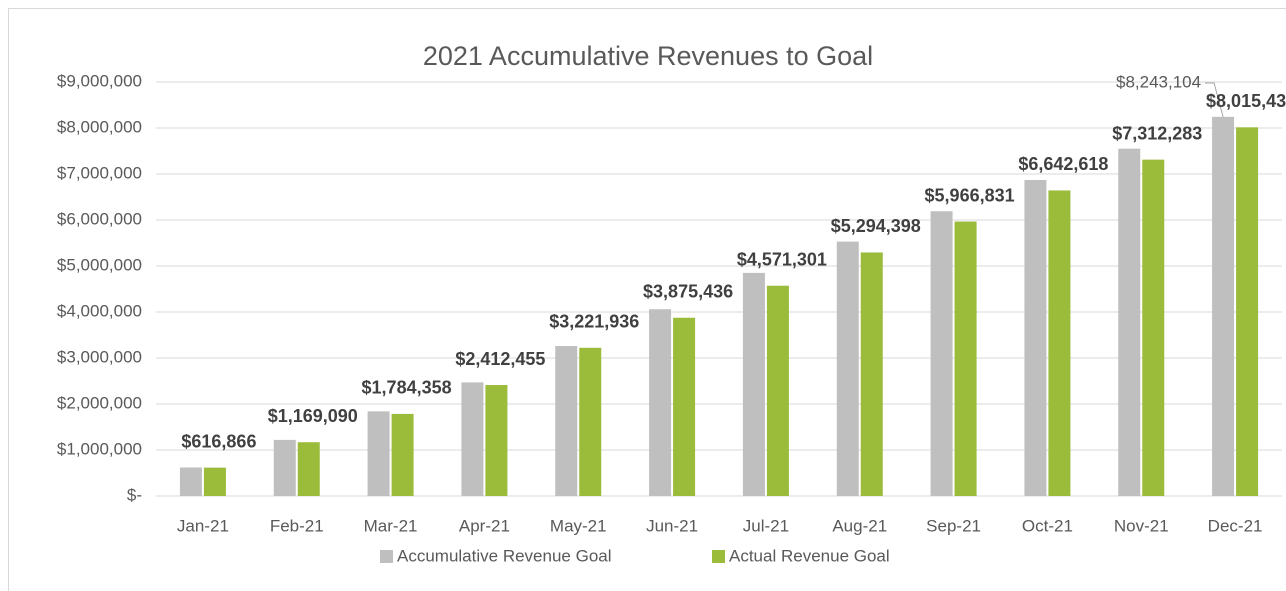  I want to click on y-tick-label: $8,000,000, so click(99, 126).